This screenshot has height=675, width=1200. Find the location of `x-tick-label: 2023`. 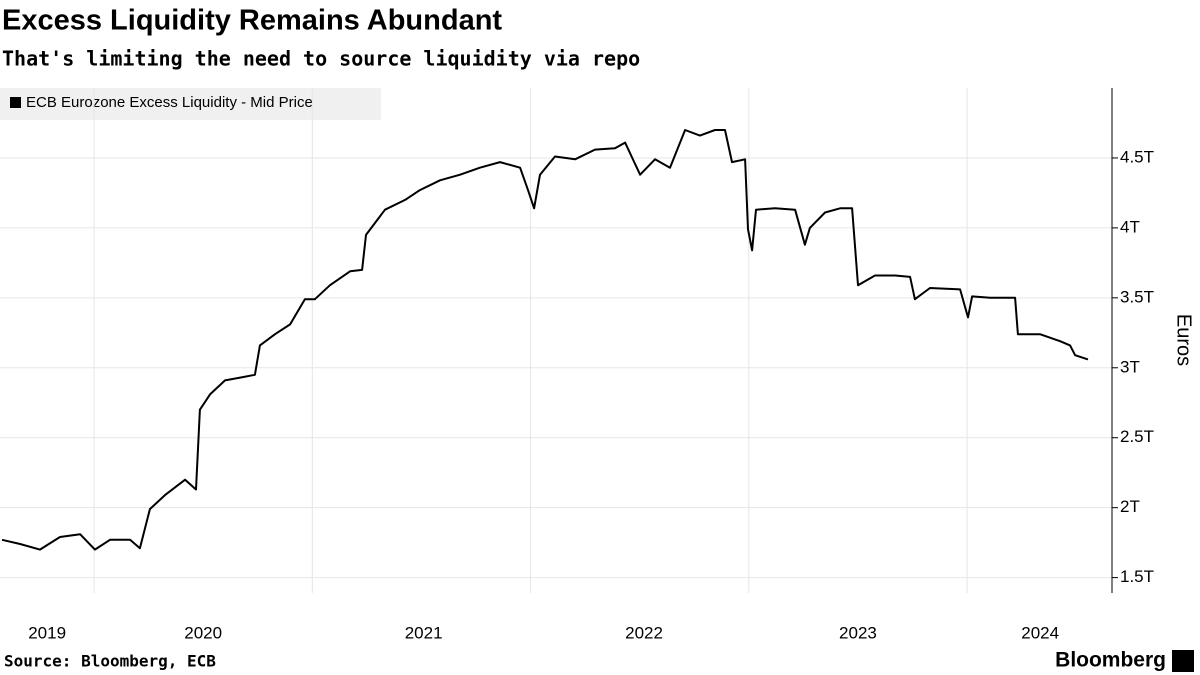

x-tick-label: 2023 is located at coordinates (858, 632).